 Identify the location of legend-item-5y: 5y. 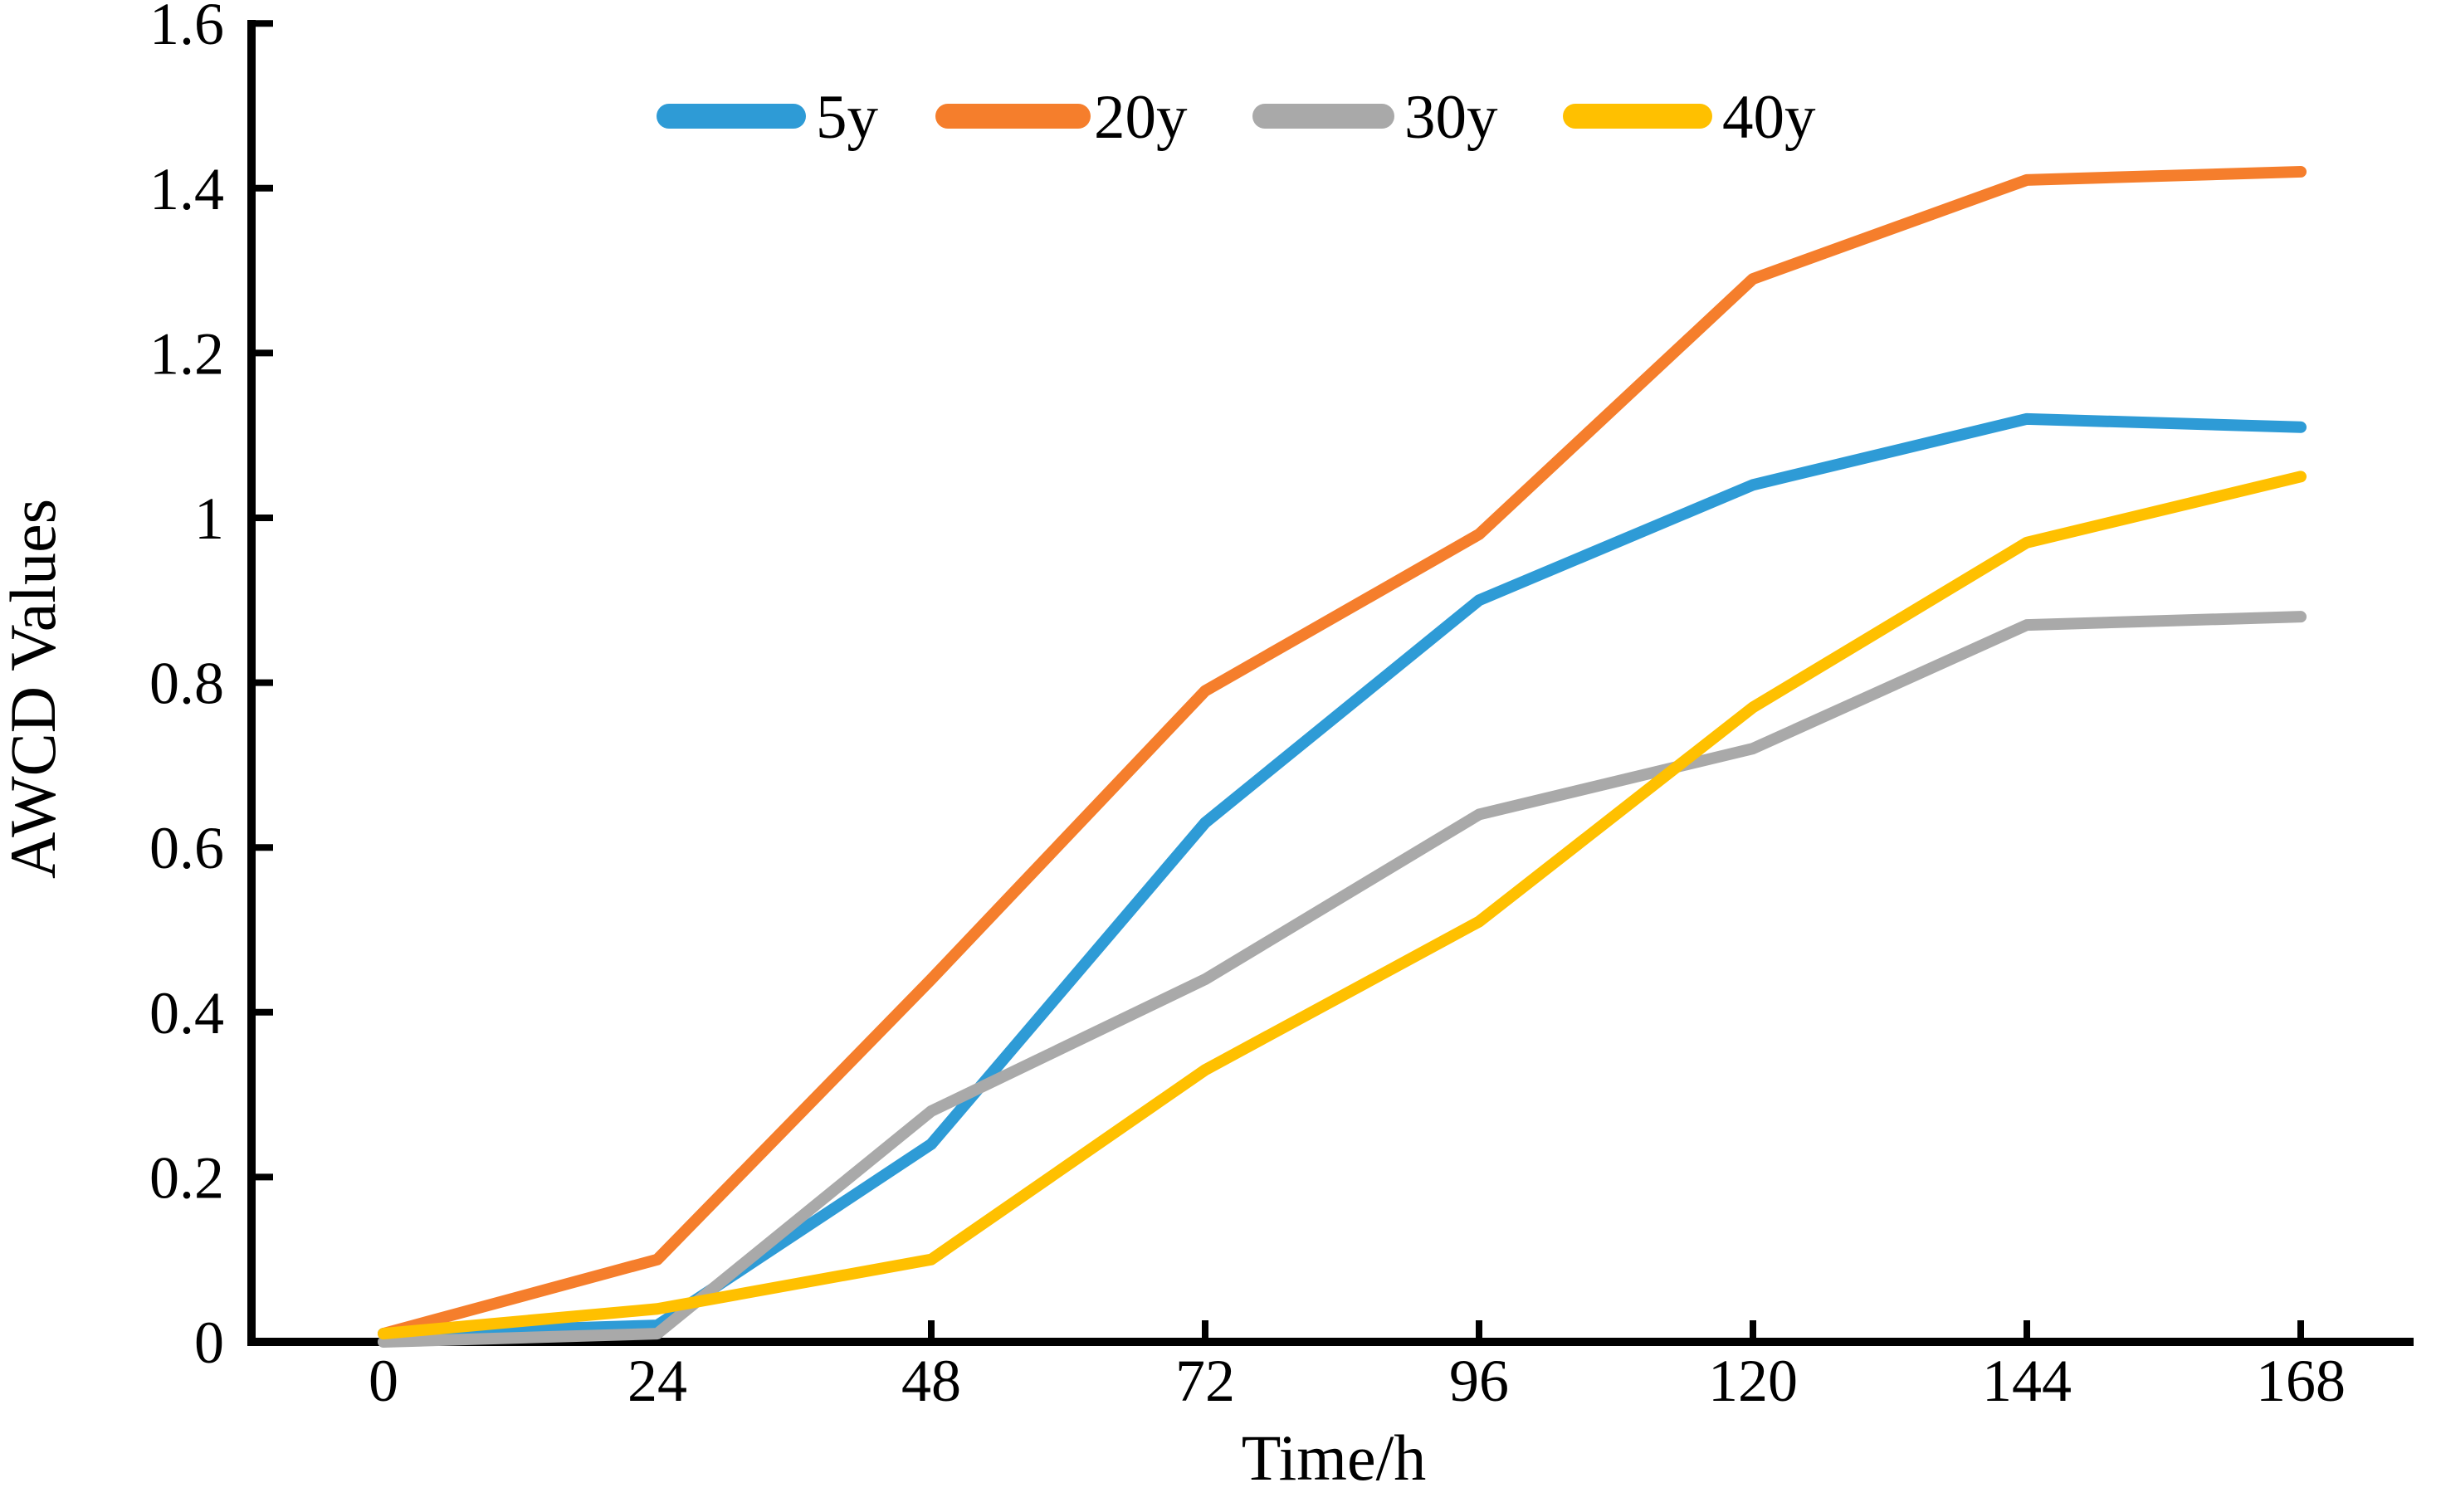
(768, 118).